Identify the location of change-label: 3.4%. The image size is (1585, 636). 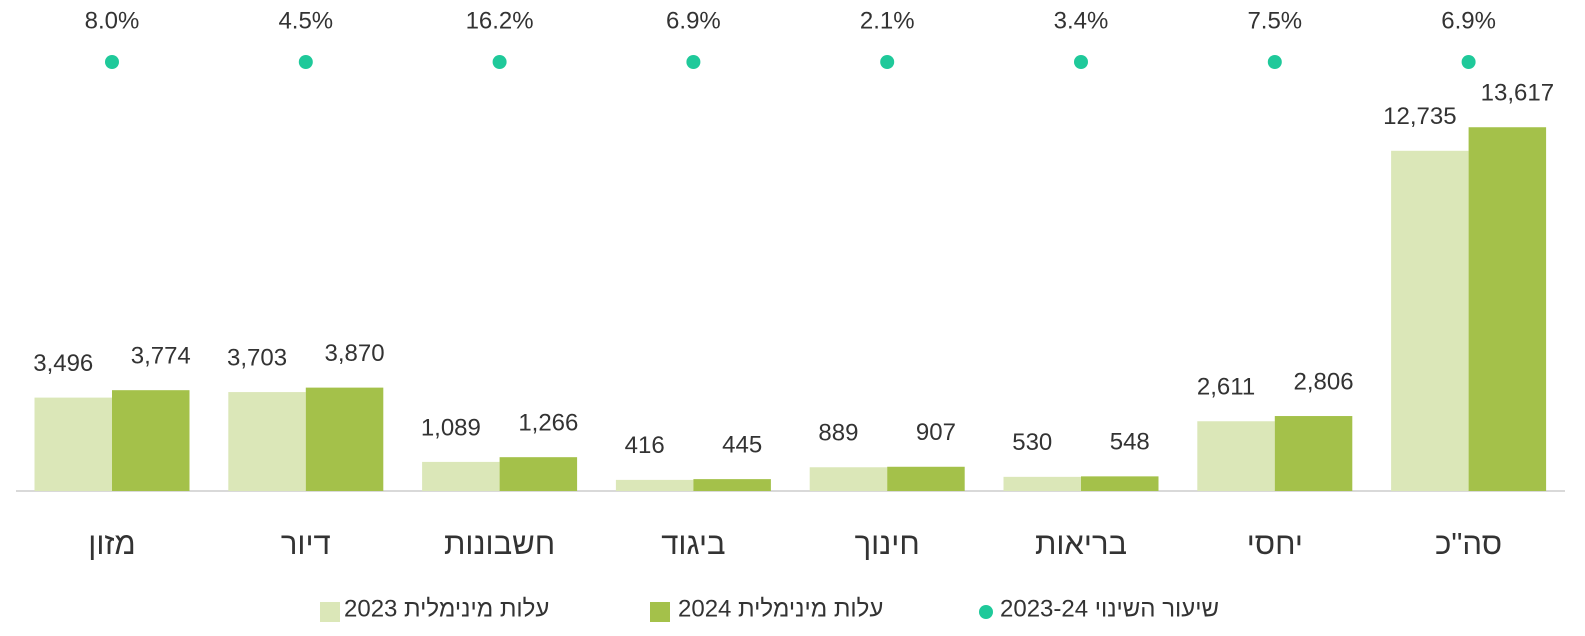
(1081, 20).